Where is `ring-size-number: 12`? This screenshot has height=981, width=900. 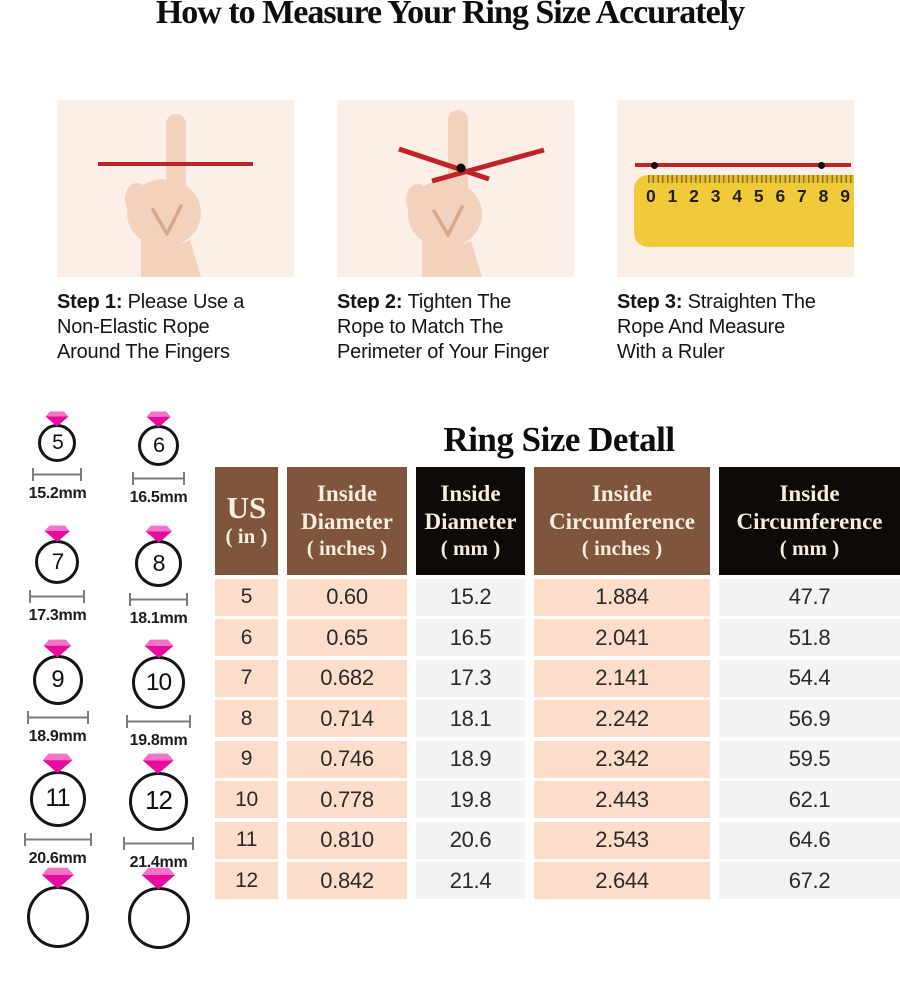
ring-size-number: 12 is located at coordinates (159, 800).